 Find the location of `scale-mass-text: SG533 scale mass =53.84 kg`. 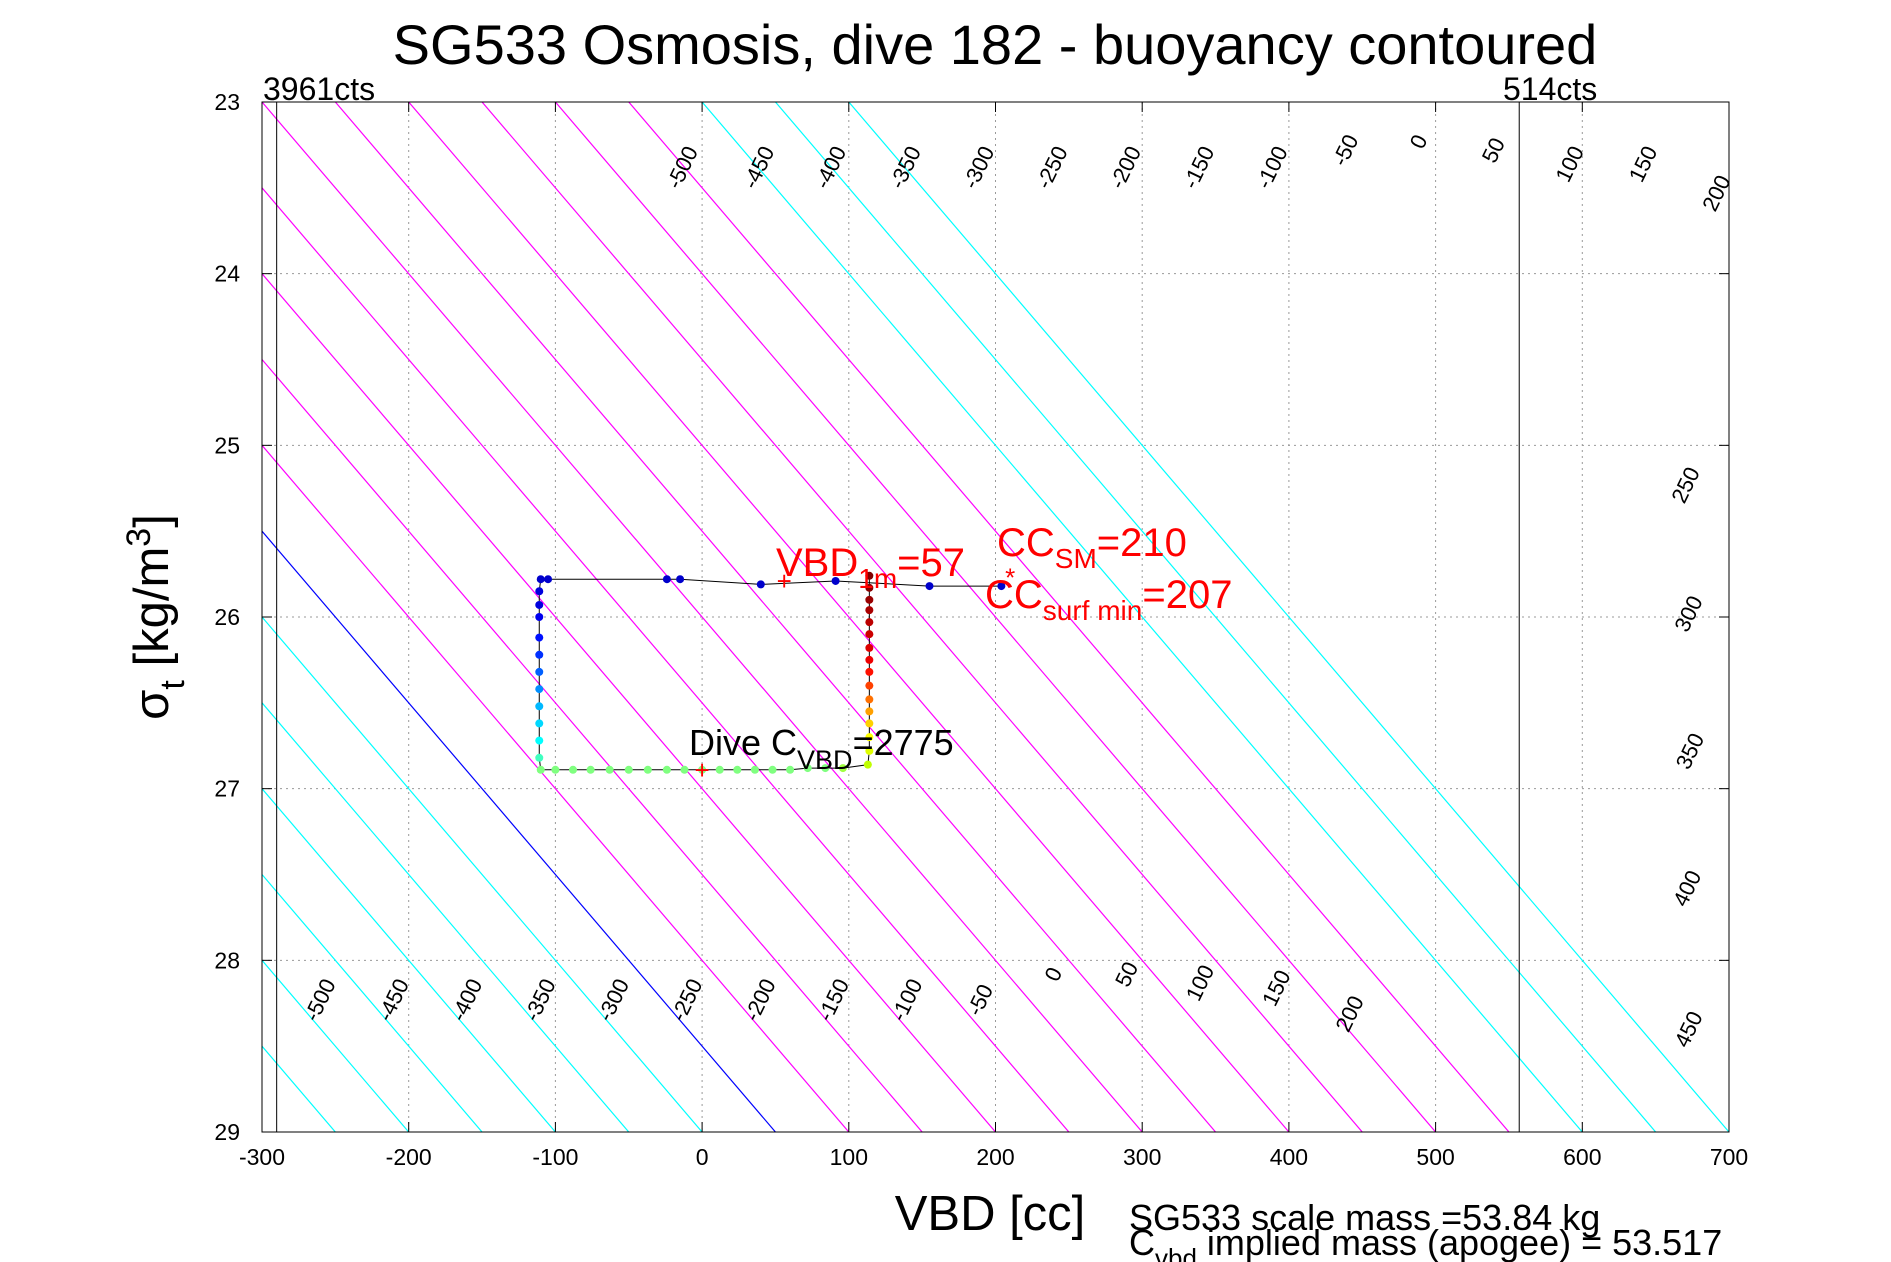

scale-mass-text: SG533 scale mass =53.84 kg is located at coordinates (1364, 1217).